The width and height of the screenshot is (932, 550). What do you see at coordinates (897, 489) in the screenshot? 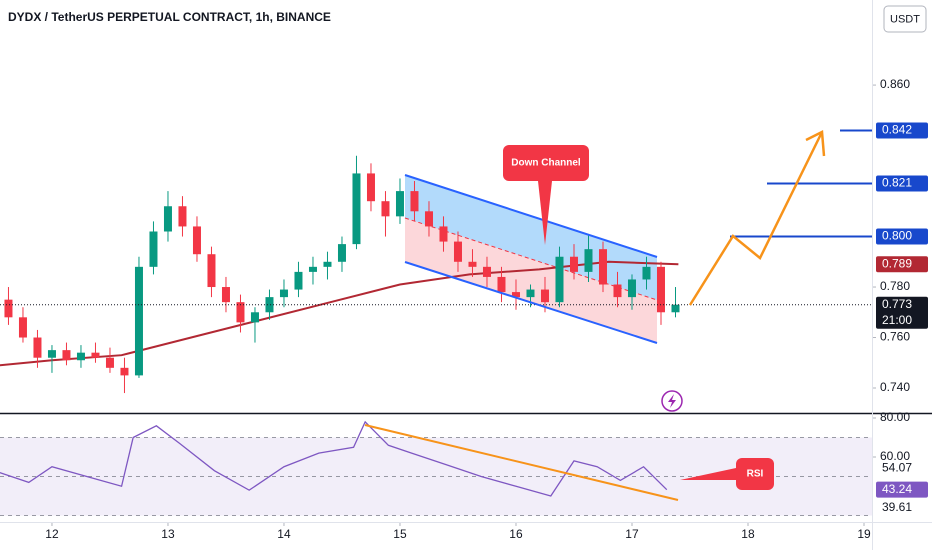
I see `rsi-value-label: 43.24` at bounding box center [897, 489].